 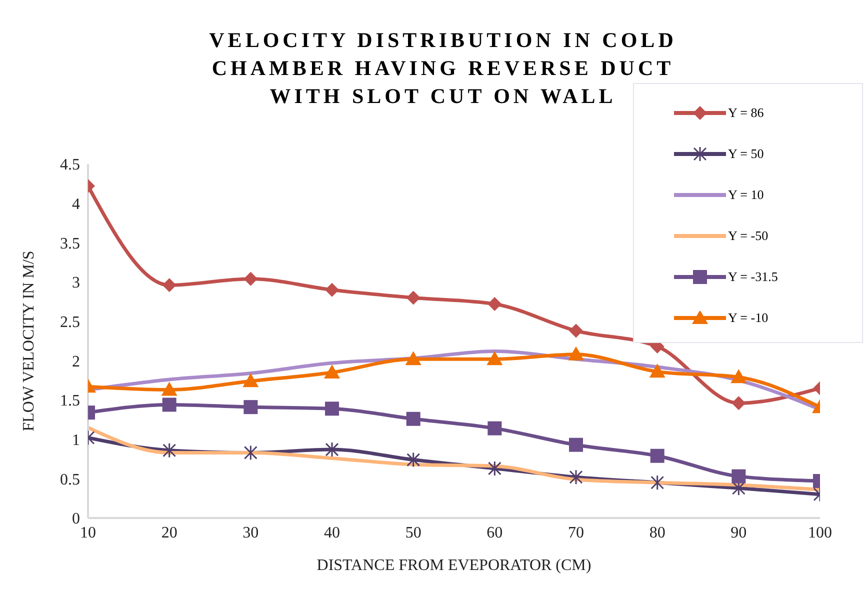 I want to click on x-tick-label: 20, so click(x=169, y=533).